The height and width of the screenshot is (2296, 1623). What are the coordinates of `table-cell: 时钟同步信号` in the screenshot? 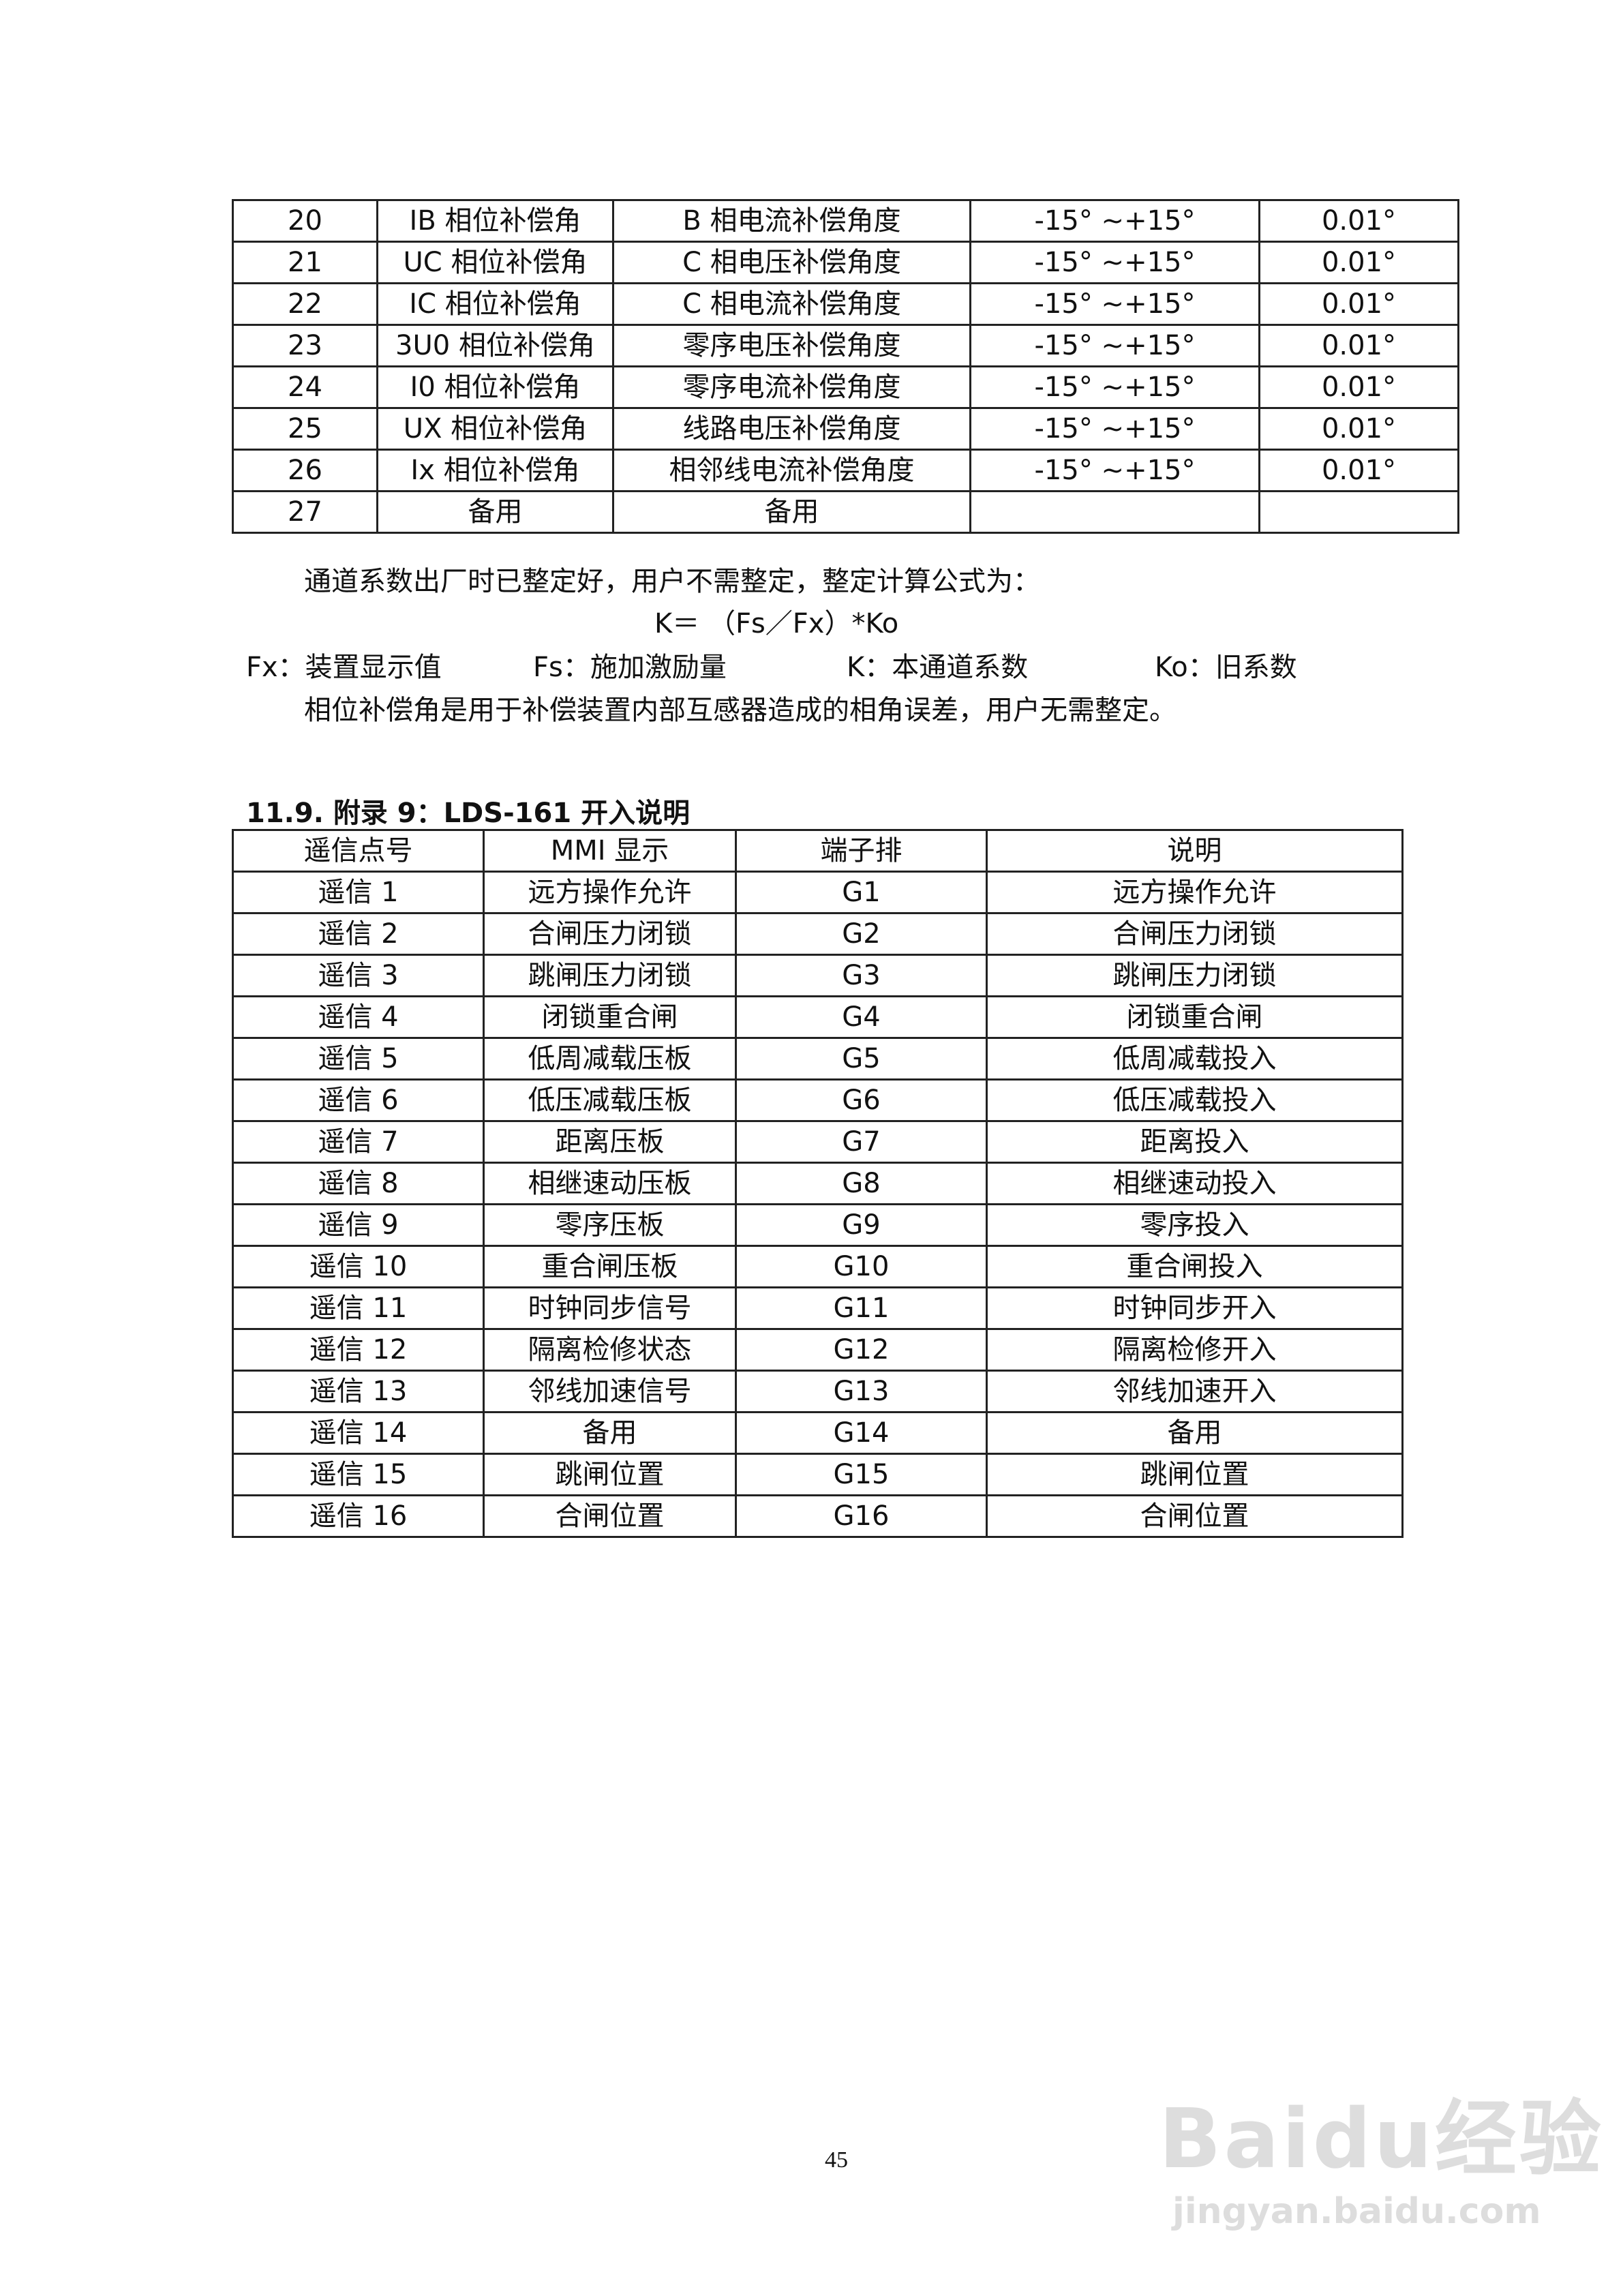 It's located at (610, 1308).